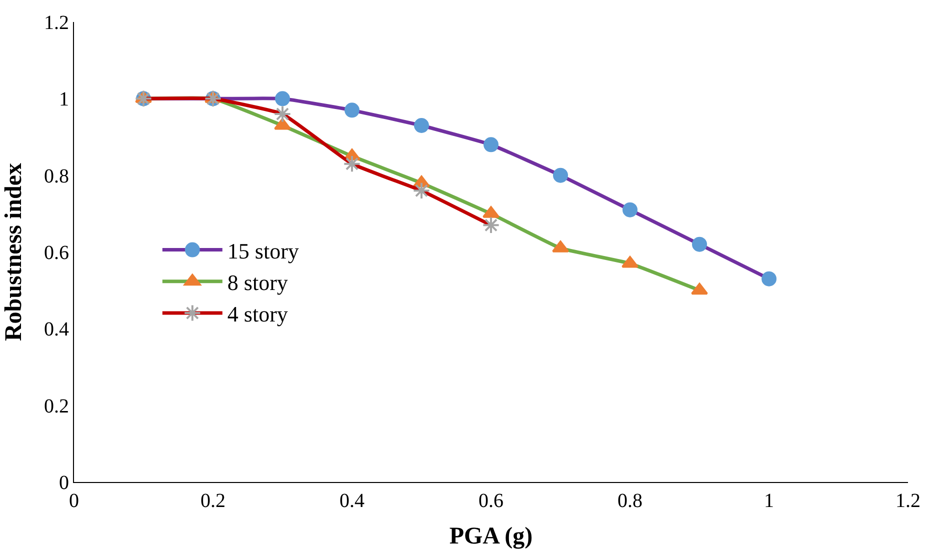  What do you see at coordinates (56, 176) in the screenshot?
I see `y-tick-label: 0.8` at bounding box center [56, 176].